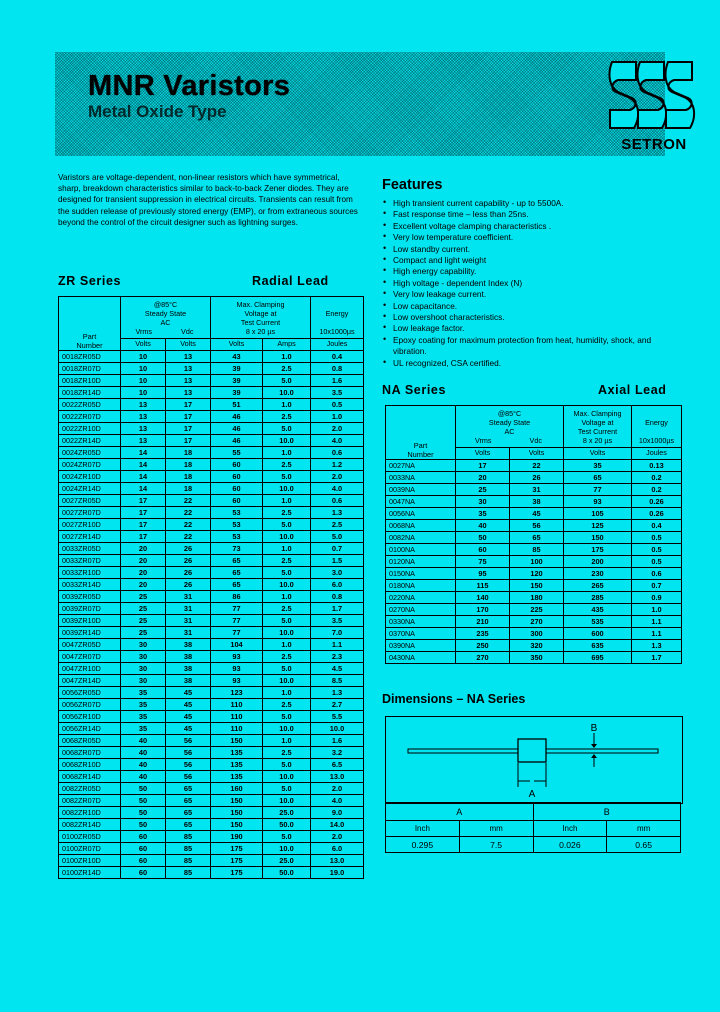 Image resolution: width=720 pixels, height=1012 pixels. What do you see at coordinates (420, 609) in the screenshot?
I see `part-number-cell: 0270NA` at bounding box center [420, 609].